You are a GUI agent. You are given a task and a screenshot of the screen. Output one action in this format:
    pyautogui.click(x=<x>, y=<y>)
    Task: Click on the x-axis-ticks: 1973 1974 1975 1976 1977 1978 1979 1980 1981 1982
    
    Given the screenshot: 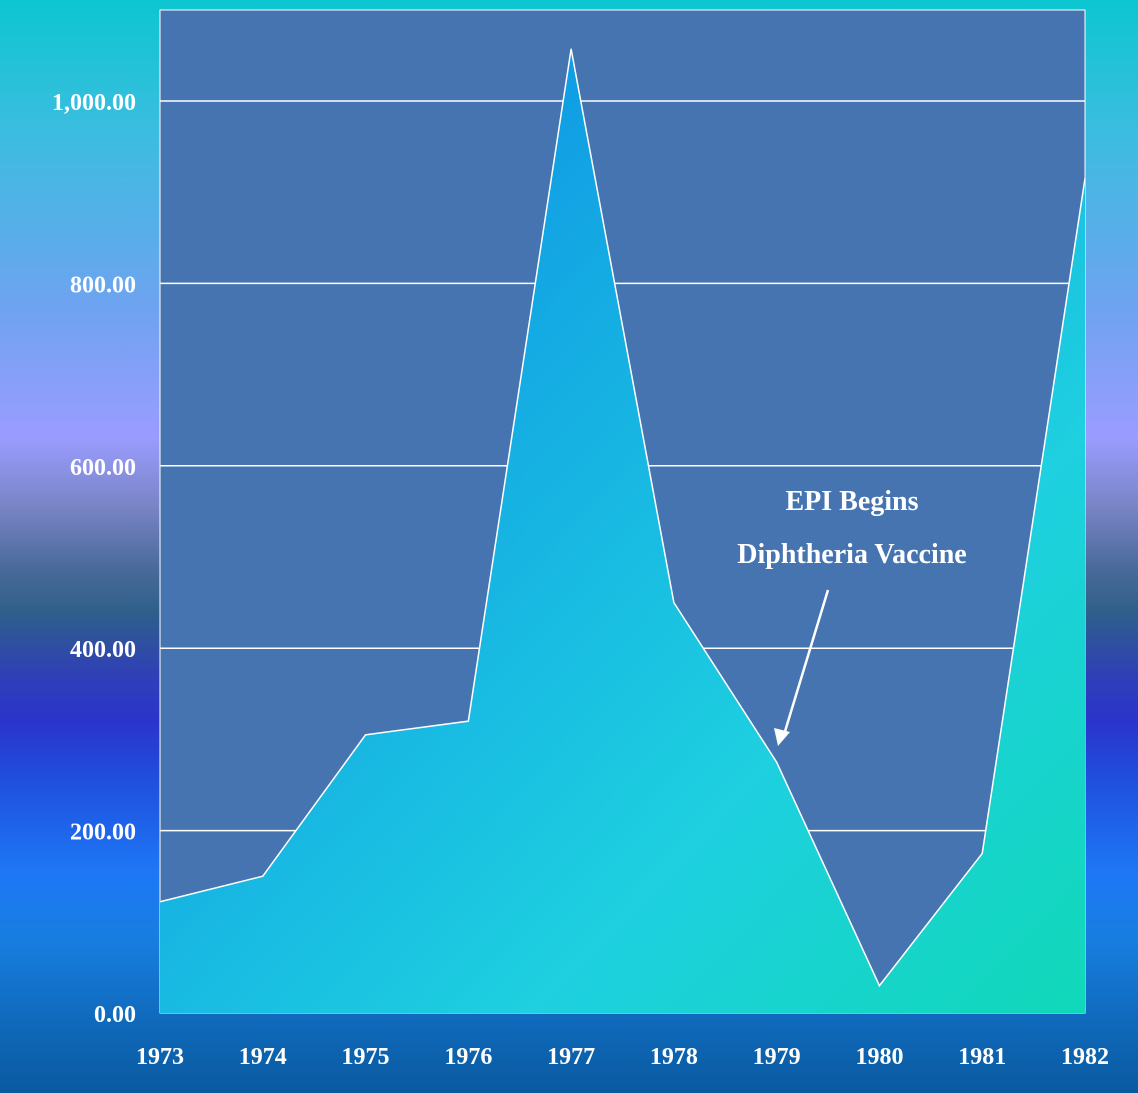 What is the action you would take?
    pyautogui.click(x=622, y=1057)
    